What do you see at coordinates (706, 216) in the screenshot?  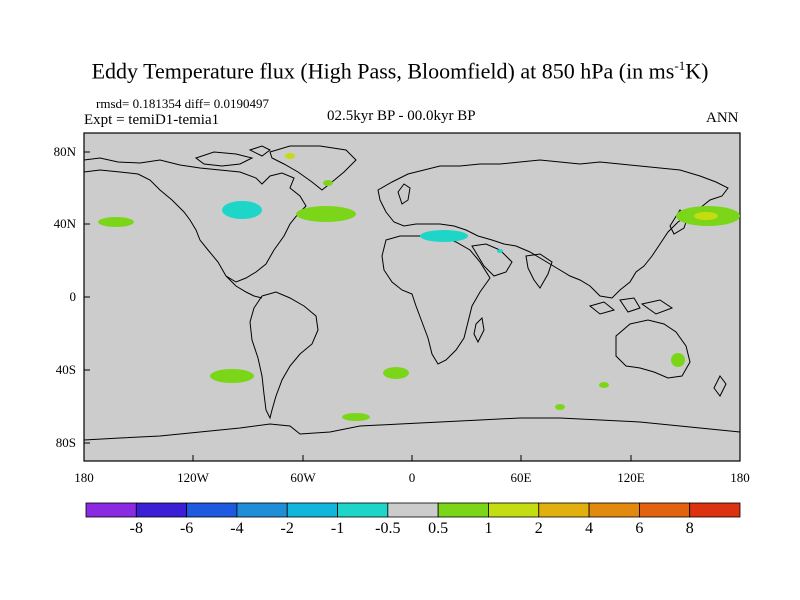 I see `patch-north-pacific-yellow` at bounding box center [706, 216].